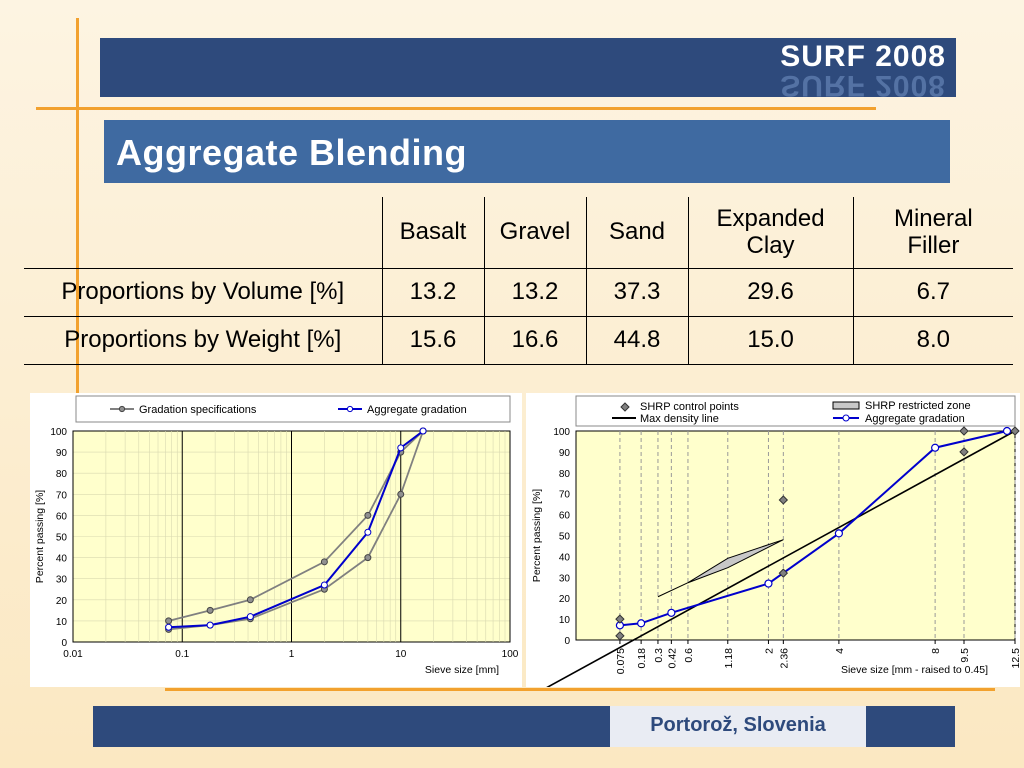  Describe the element at coordinates (77, 208) in the screenshot. I see `decor-vertical-line` at that location.